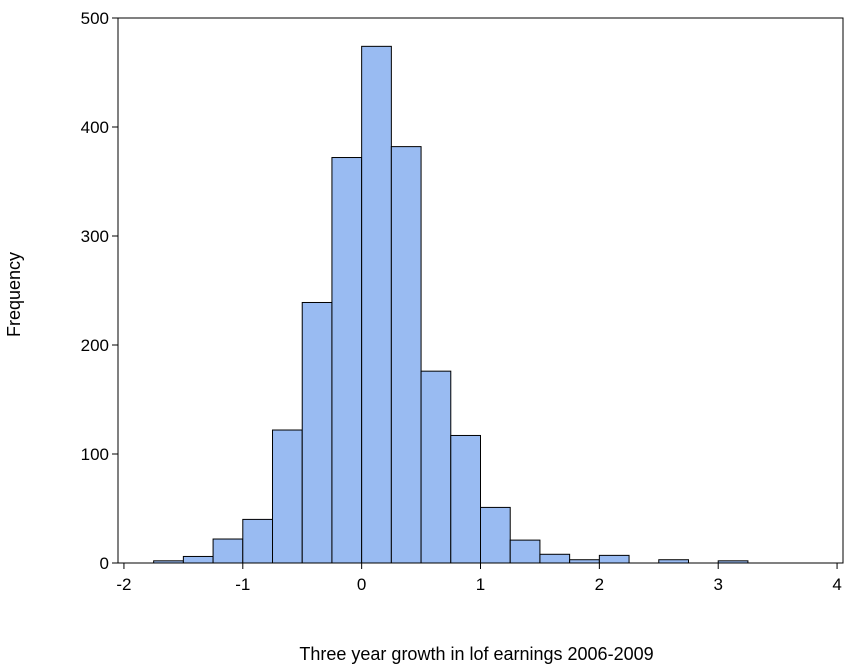 The width and height of the screenshot is (845, 667). What do you see at coordinates (836, 584) in the screenshot?
I see `x-tick-label: 4` at bounding box center [836, 584].